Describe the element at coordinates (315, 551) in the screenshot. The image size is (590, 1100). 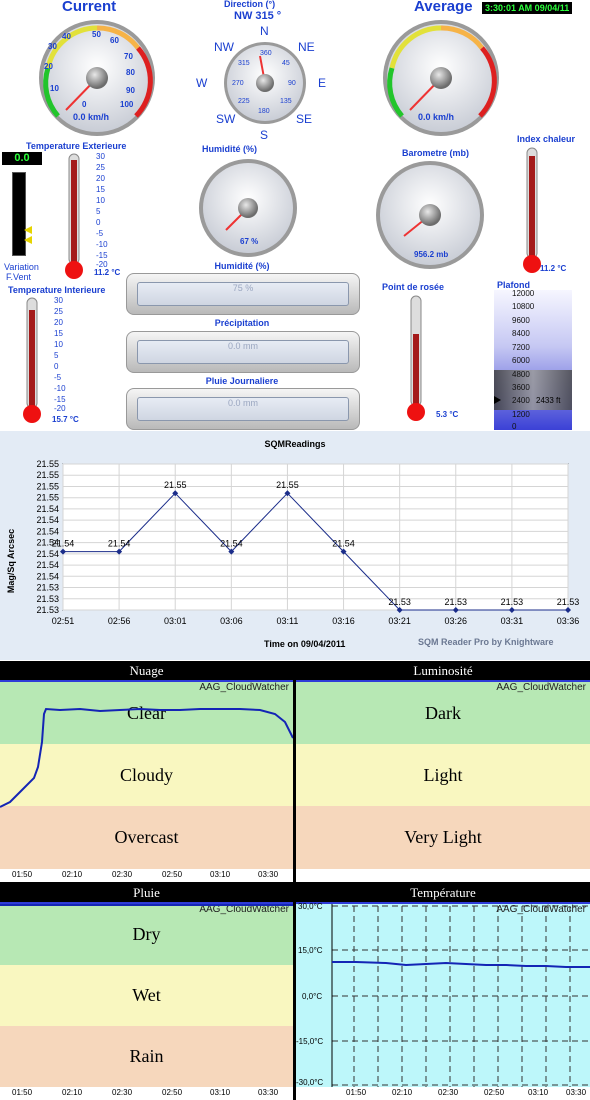
I see `series-line` at that location.